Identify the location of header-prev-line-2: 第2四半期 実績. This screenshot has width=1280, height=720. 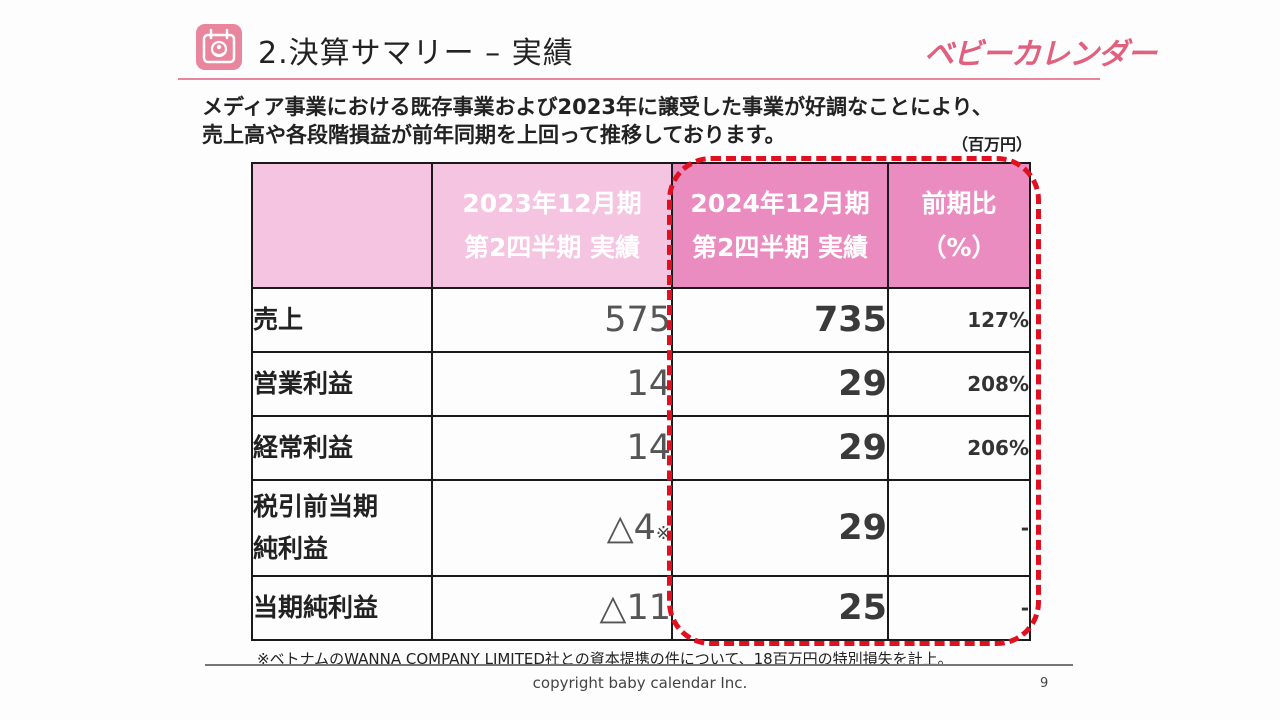
(552, 247).